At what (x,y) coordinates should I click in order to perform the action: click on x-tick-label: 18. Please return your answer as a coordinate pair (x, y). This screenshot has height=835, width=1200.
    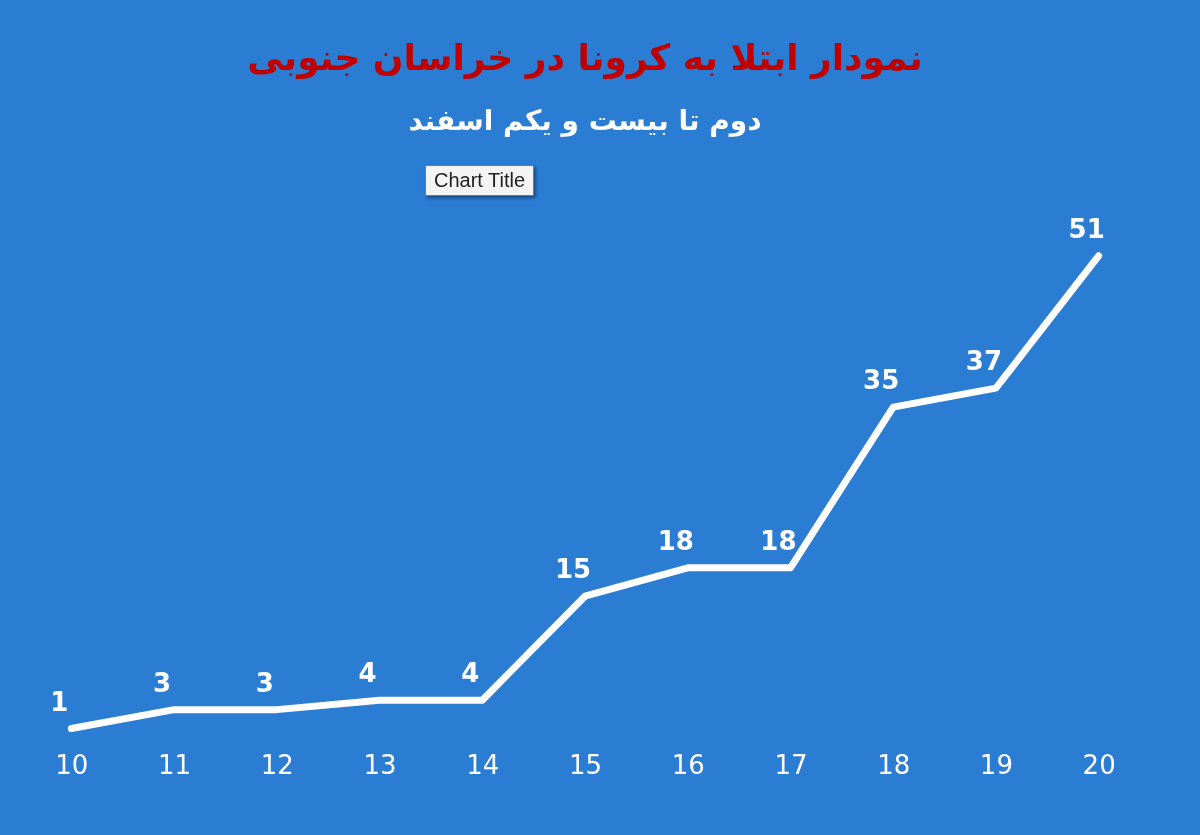
    Looking at the image, I should click on (894, 764).